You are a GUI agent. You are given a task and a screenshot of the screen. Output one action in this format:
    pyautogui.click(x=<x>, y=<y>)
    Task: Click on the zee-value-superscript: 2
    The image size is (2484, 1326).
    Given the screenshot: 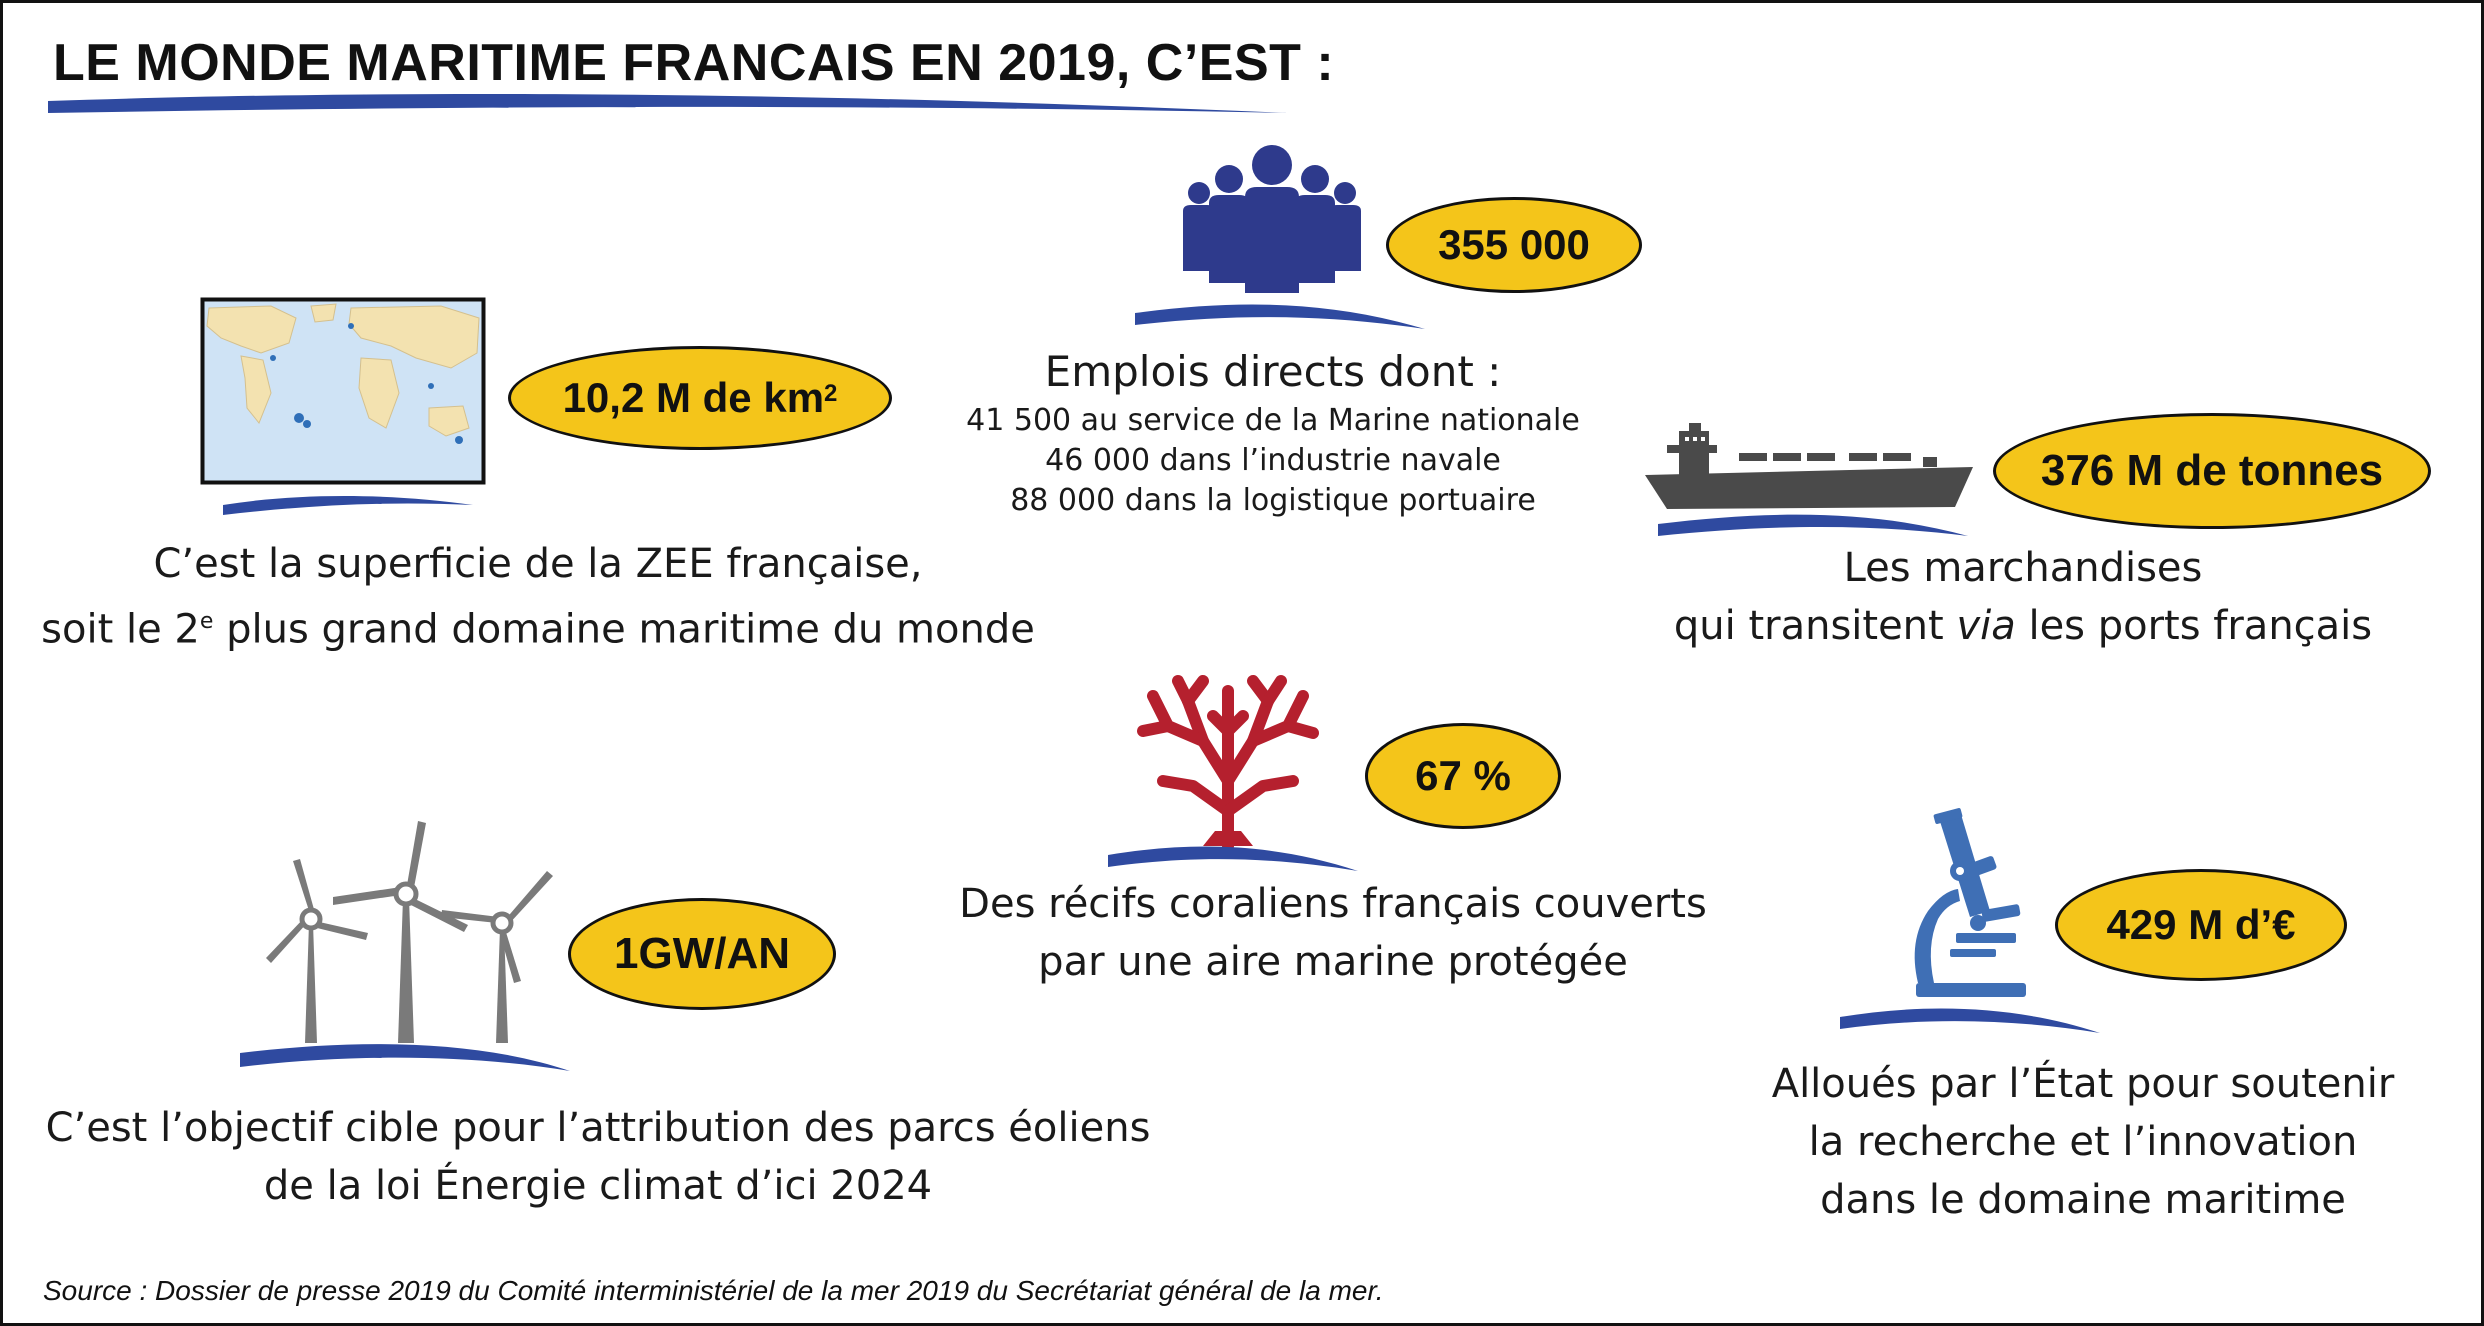 What is the action you would take?
    pyautogui.click(x=831, y=393)
    